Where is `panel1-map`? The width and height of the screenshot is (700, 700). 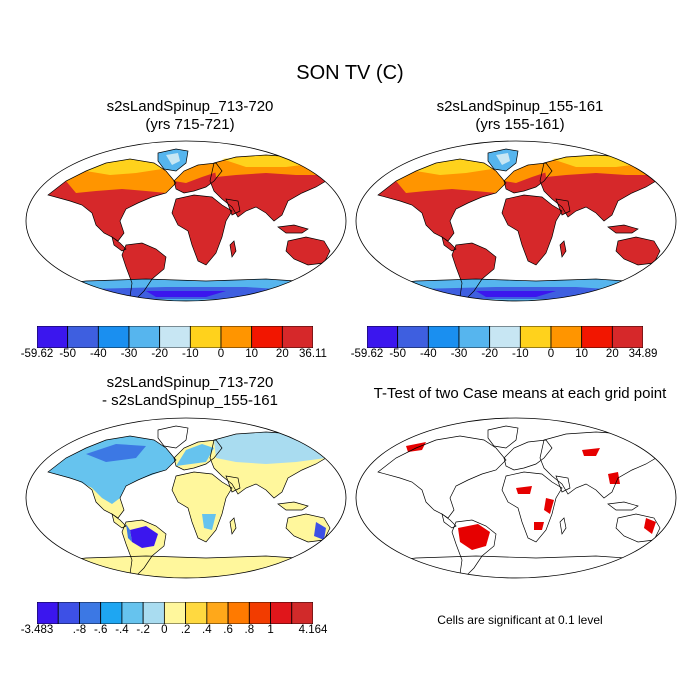
panel1-map is located at coordinates (186, 221).